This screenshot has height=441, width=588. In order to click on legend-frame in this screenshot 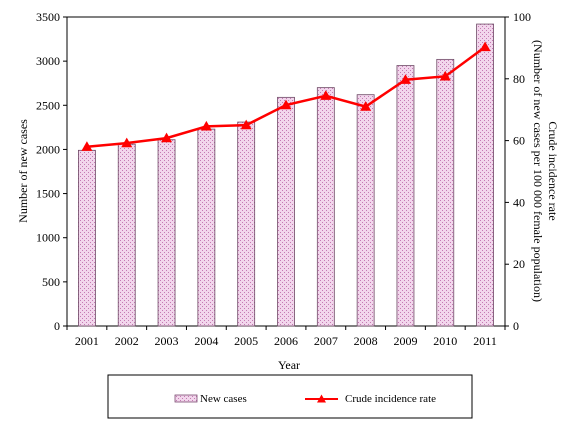, I will do `click(290, 396)`.